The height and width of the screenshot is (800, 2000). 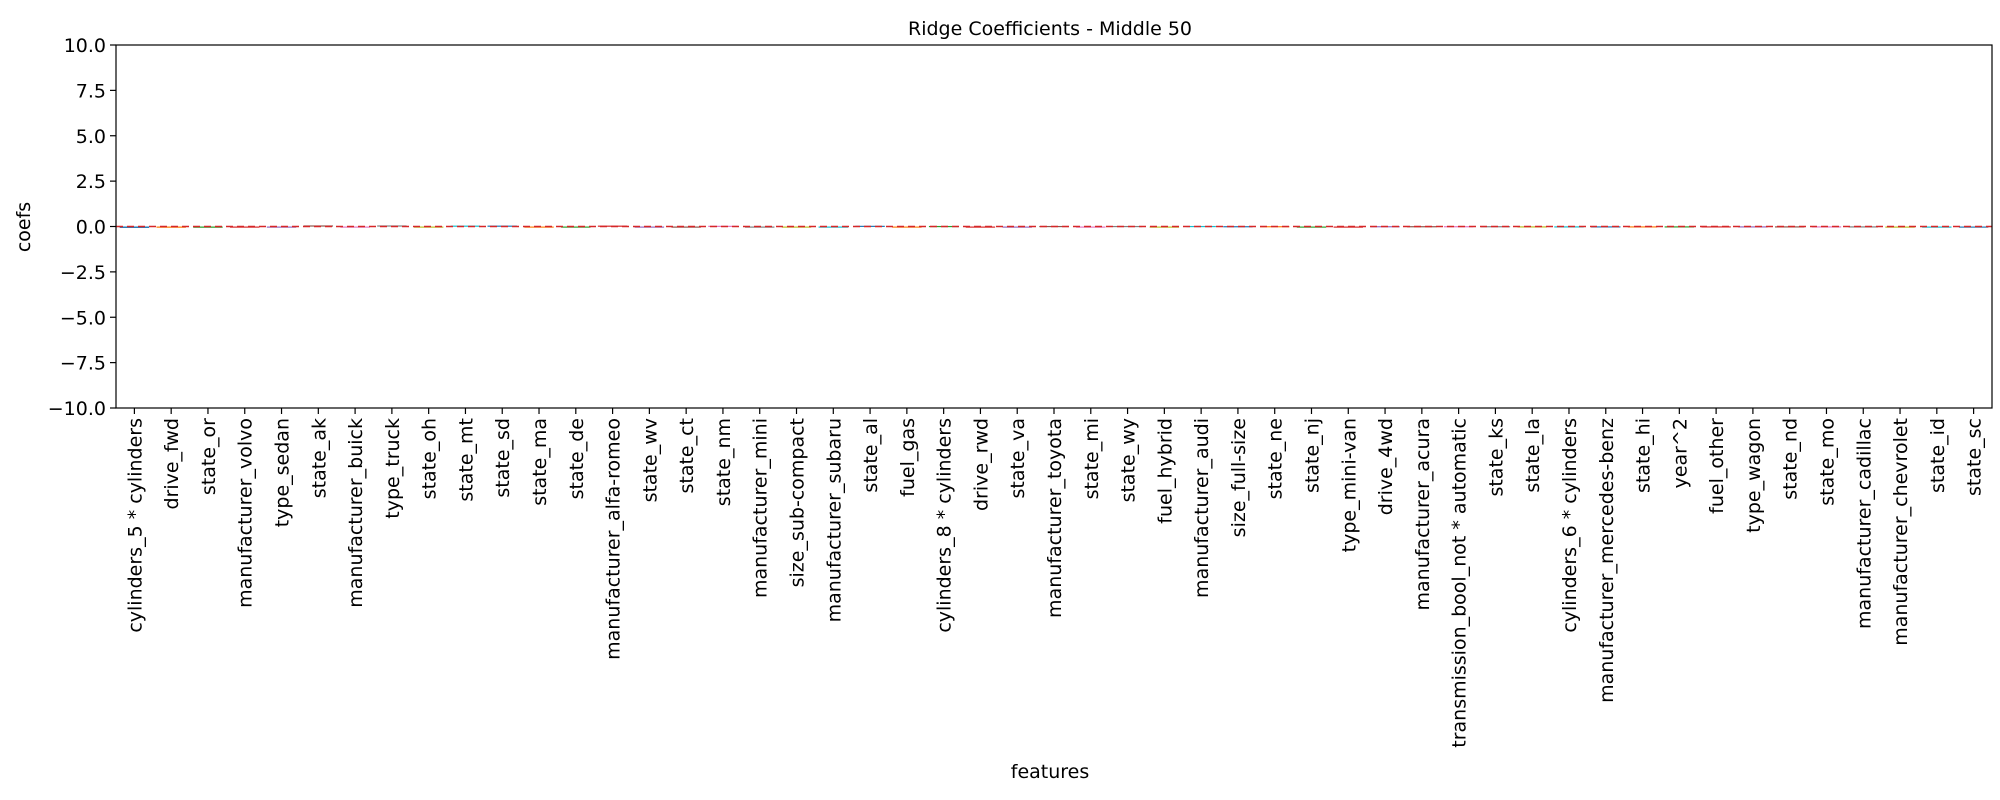 What do you see at coordinates (761, 508) in the screenshot?
I see `x-tick-label: manufacturer_mini` at bounding box center [761, 508].